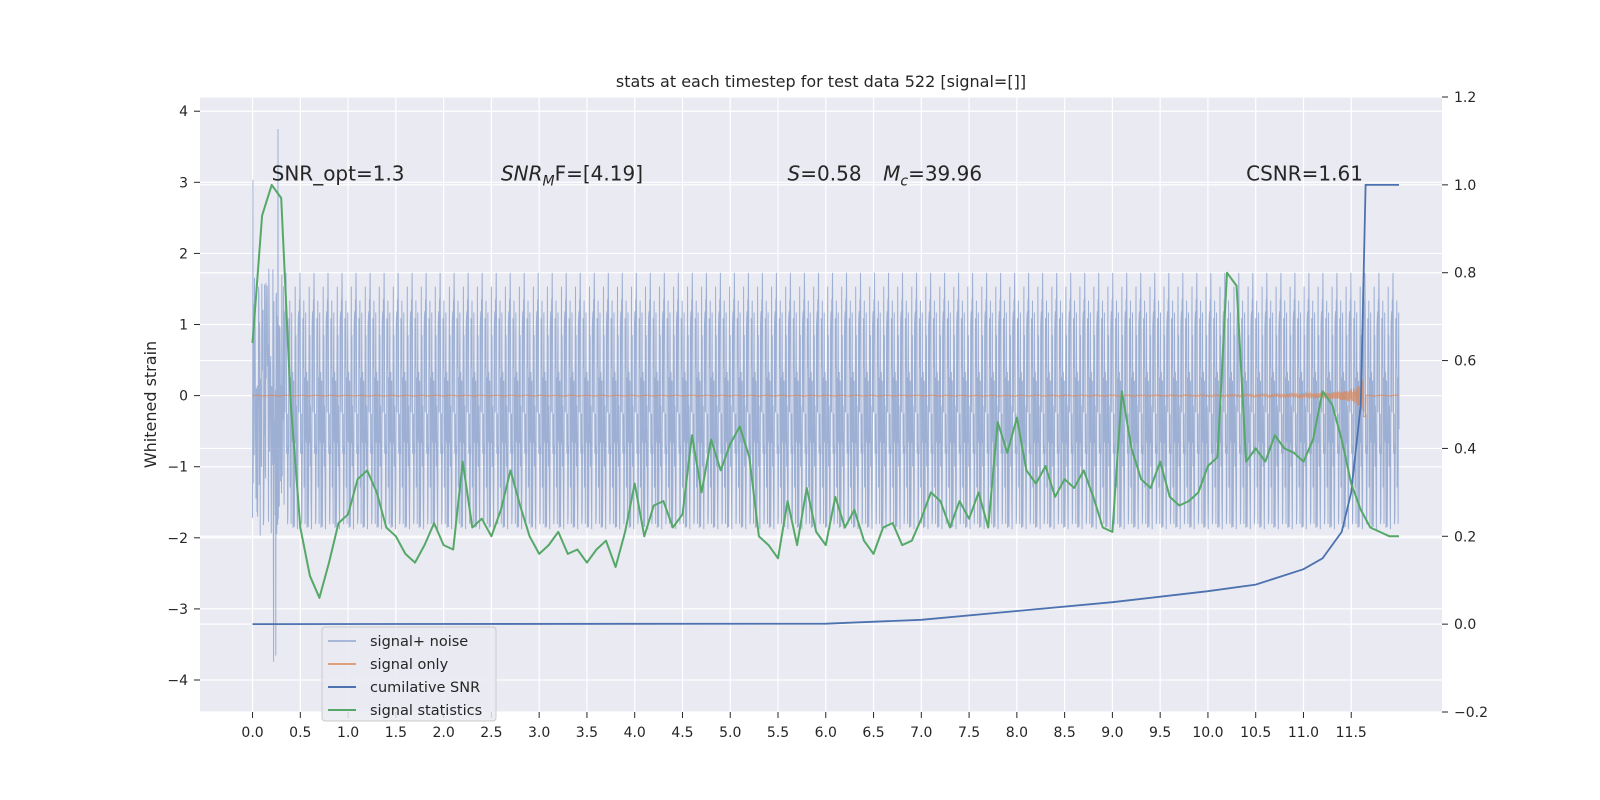  Describe the element at coordinates (150, 404) in the screenshot. I see `y-axis-label: Whitened strain` at that location.